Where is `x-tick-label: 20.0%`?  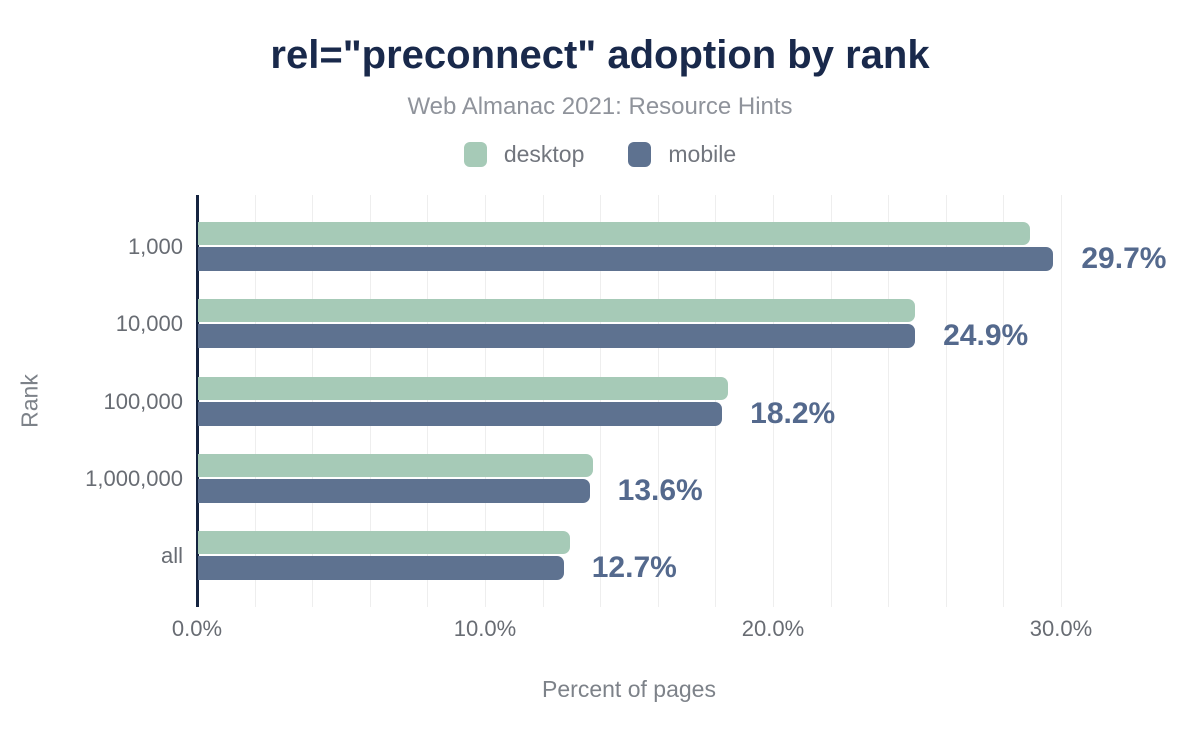 x-tick-label: 20.0% is located at coordinates (773, 628).